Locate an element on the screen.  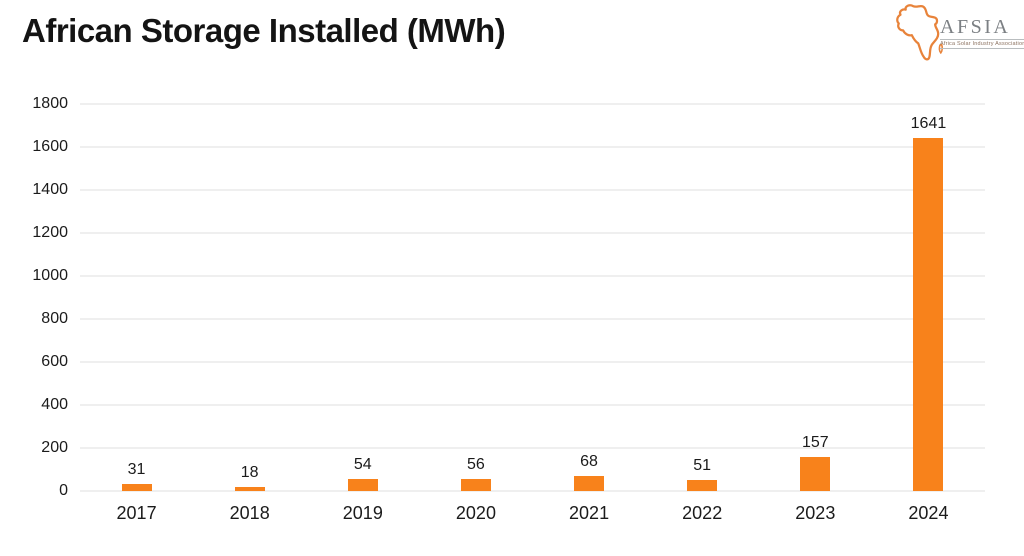
bar-2021 is located at coordinates (589, 483).